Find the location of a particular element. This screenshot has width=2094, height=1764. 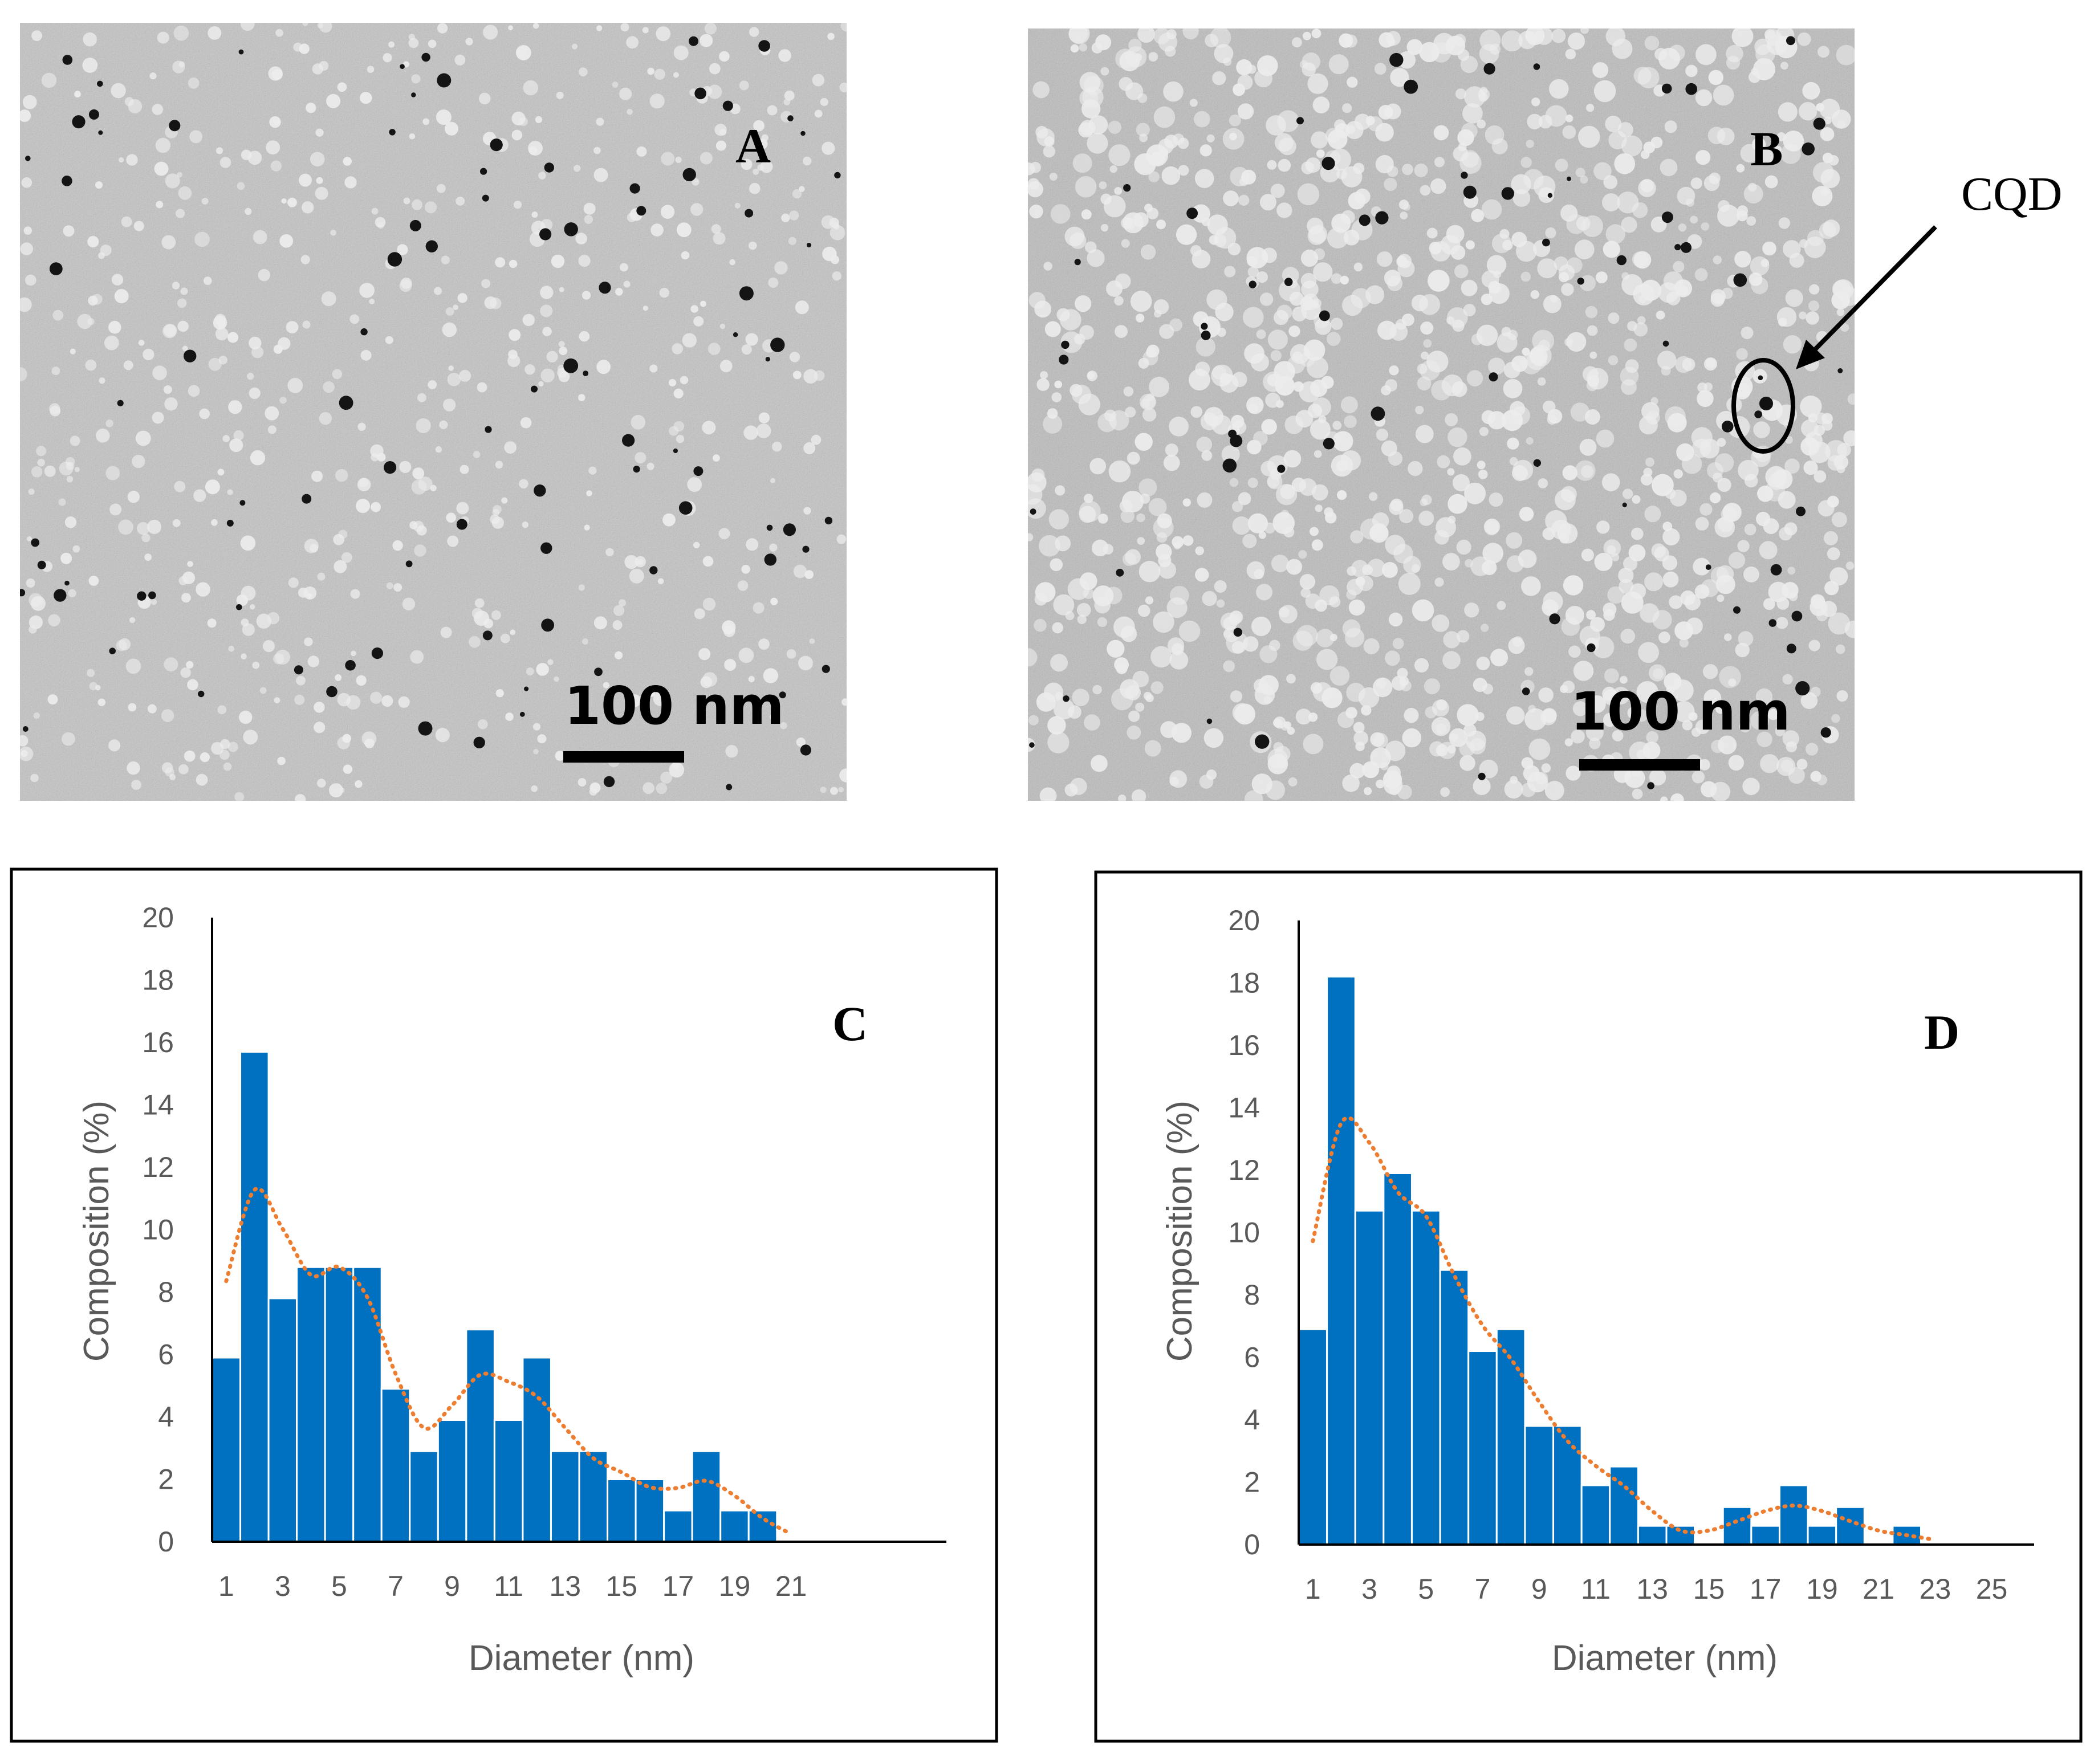

chart-d-x-tick-7: 7 is located at coordinates (1483, 1589).